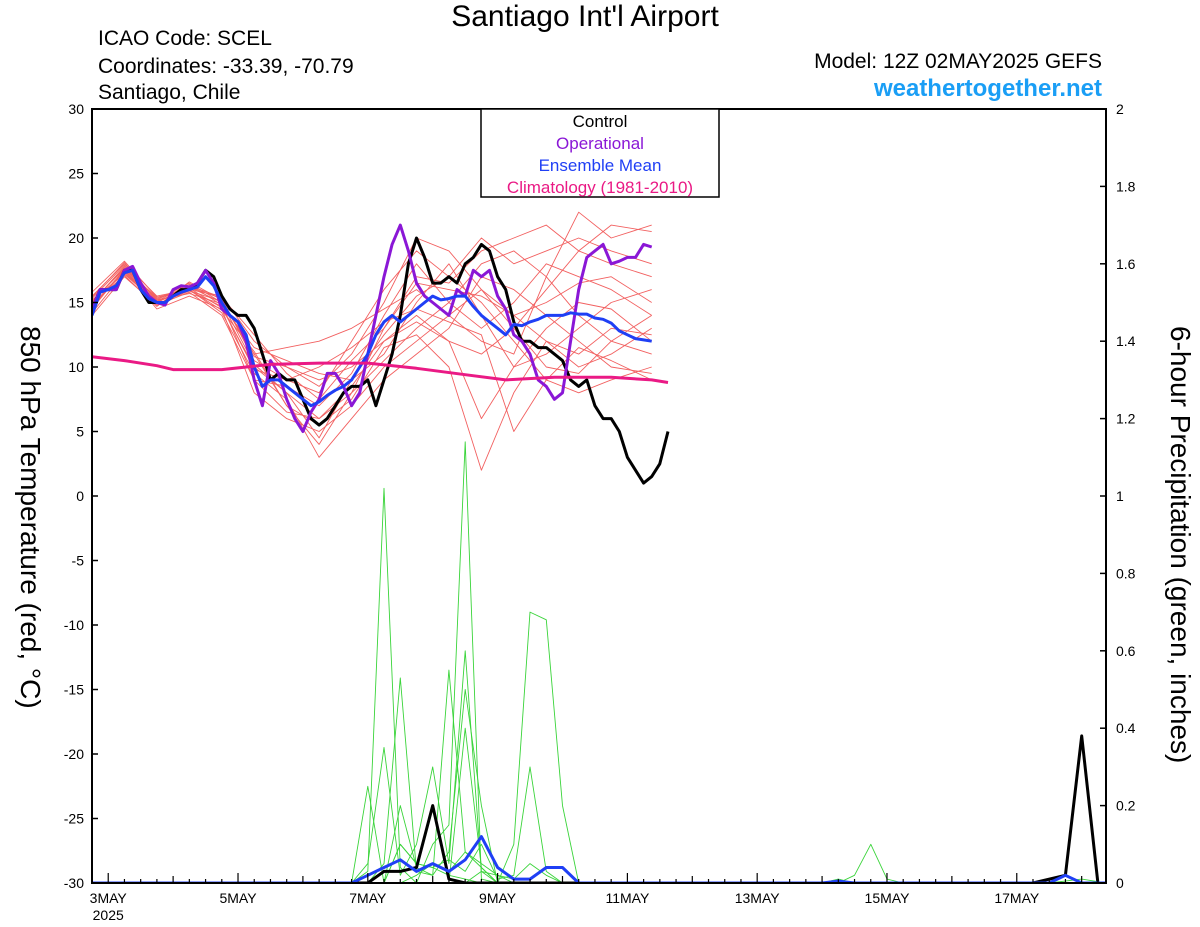 The height and width of the screenshot is (927, 1200). What do you see at coordinates (380, 369) in the screenshot?
I see `climatology-1981-2010-temp-line` at bounding box center [380, 369].